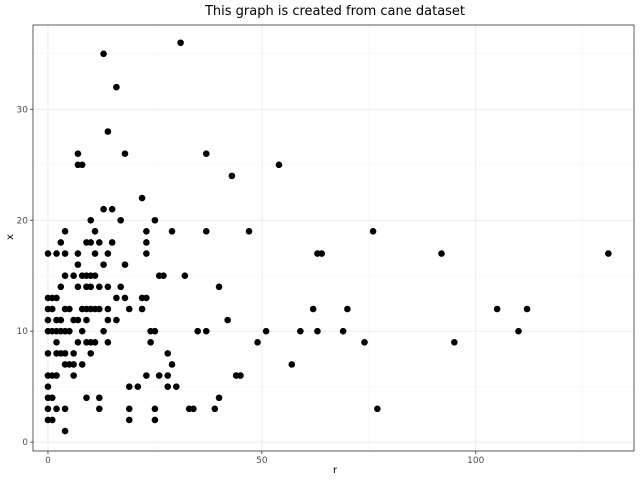 This screenshot has width=640, height=480. What do you see at coordinates (48, 461) in the screenshot?
I see `x-tick-label: 0` at bounding box center [48, 461].